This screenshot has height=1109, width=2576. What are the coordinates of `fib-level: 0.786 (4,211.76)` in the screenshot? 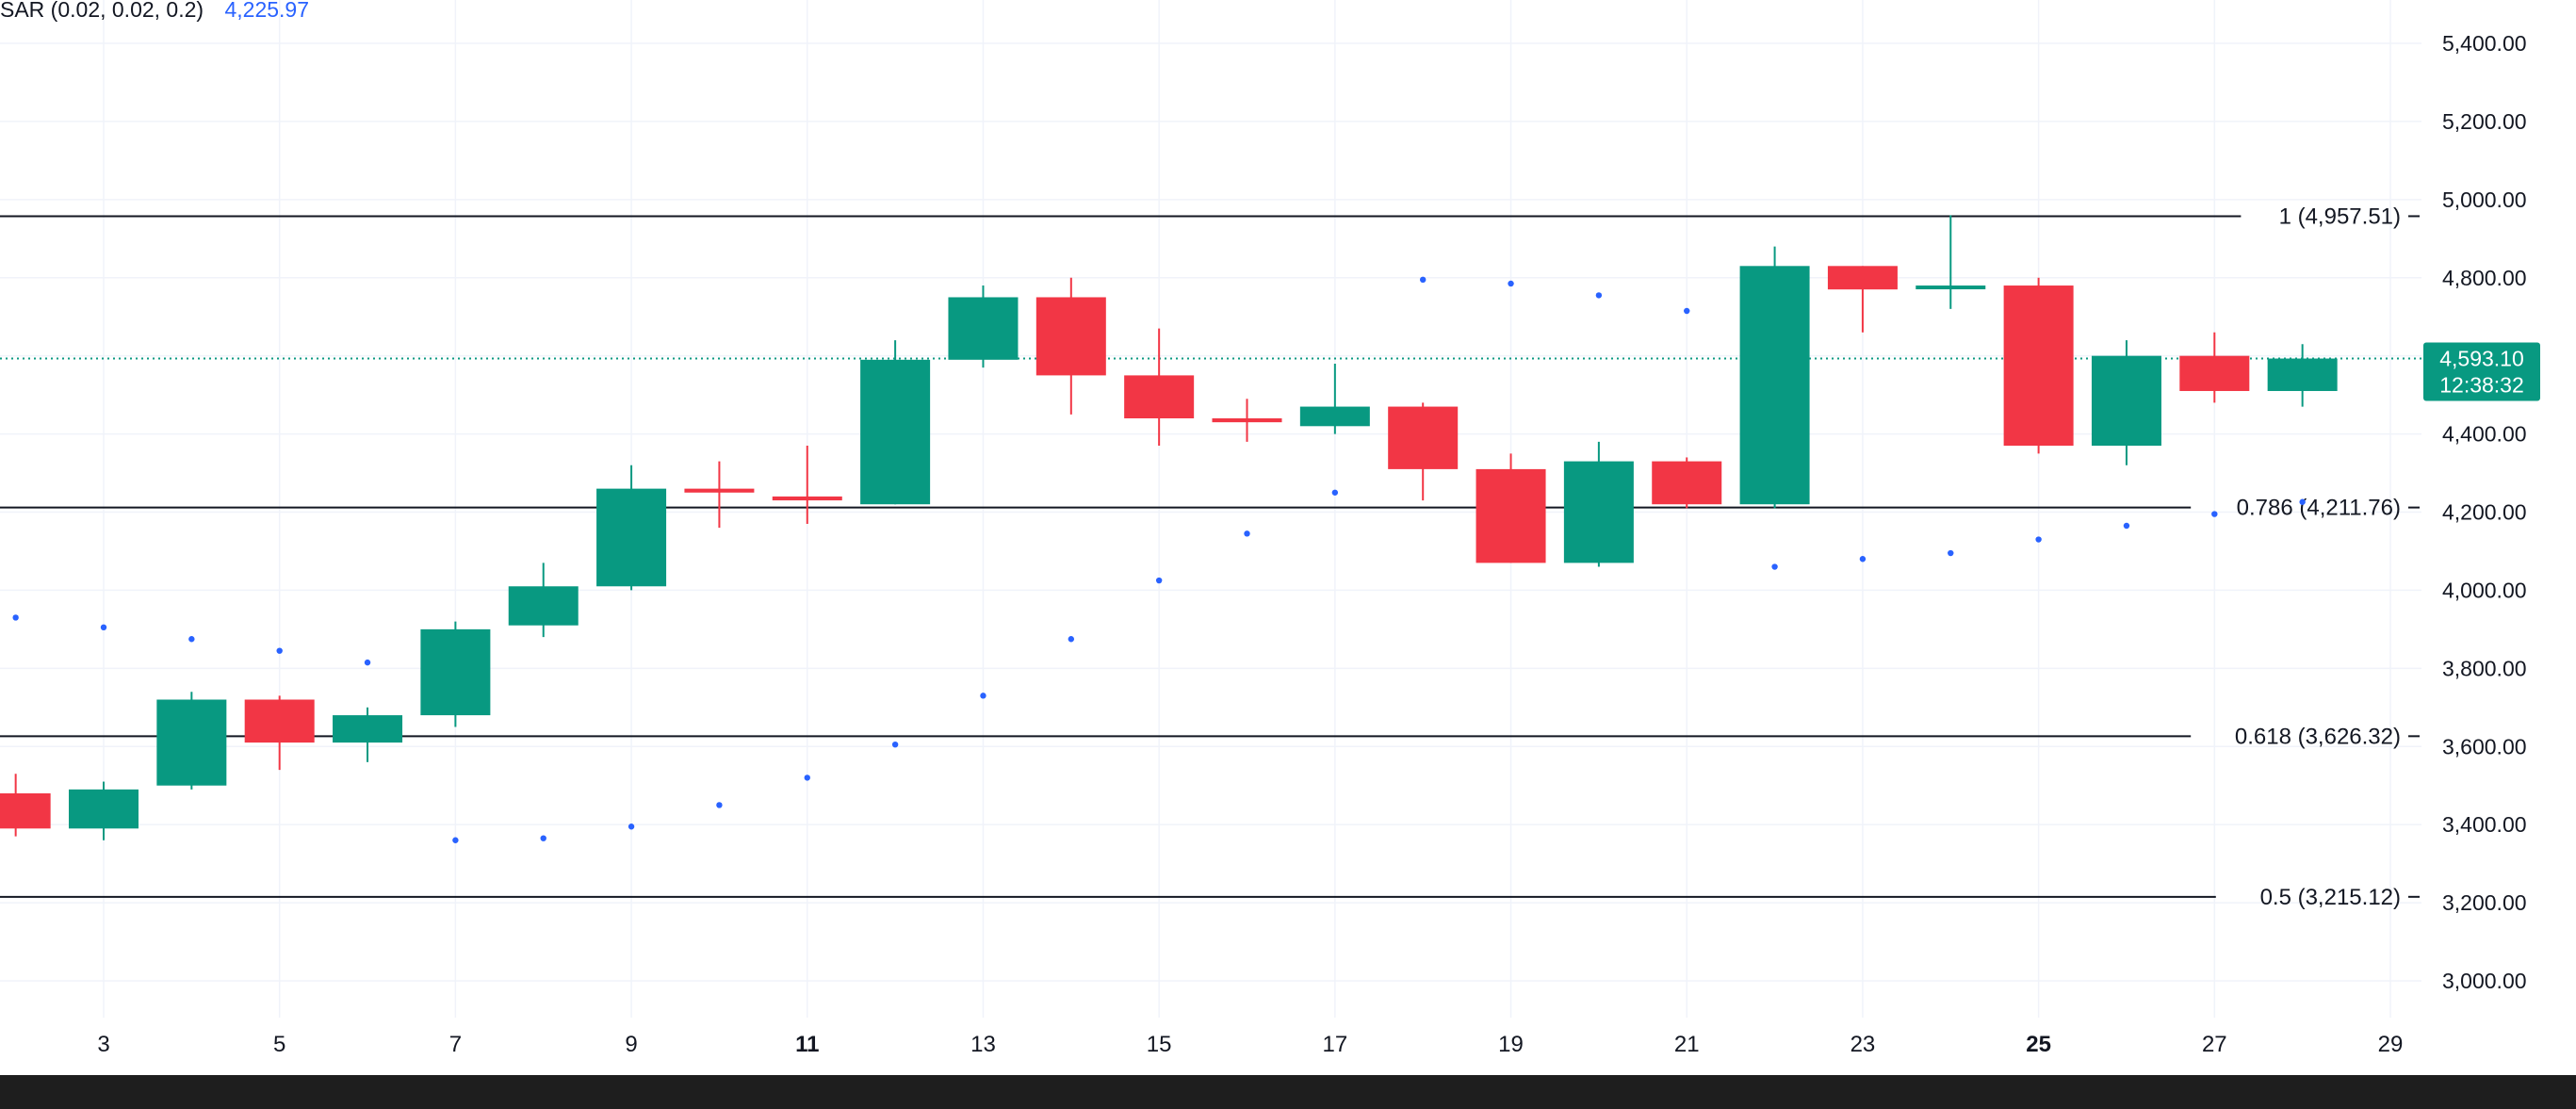 It's located at (1210, 509).